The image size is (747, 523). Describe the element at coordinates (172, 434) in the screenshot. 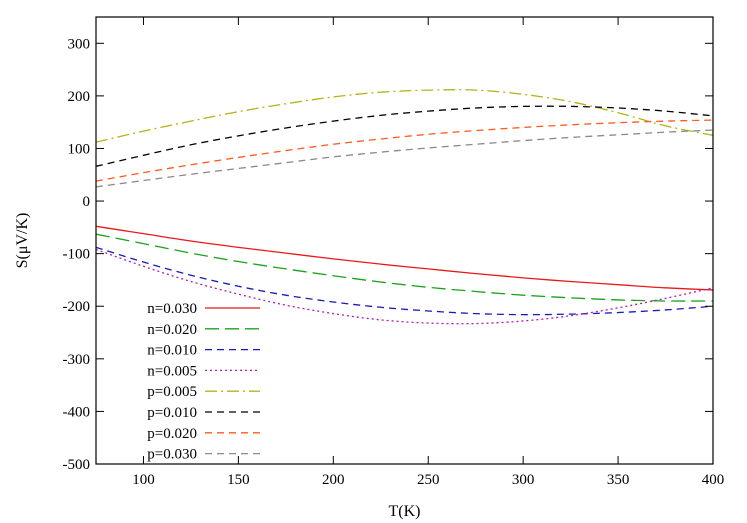

I see `legend-label: p=0.020` at that location.